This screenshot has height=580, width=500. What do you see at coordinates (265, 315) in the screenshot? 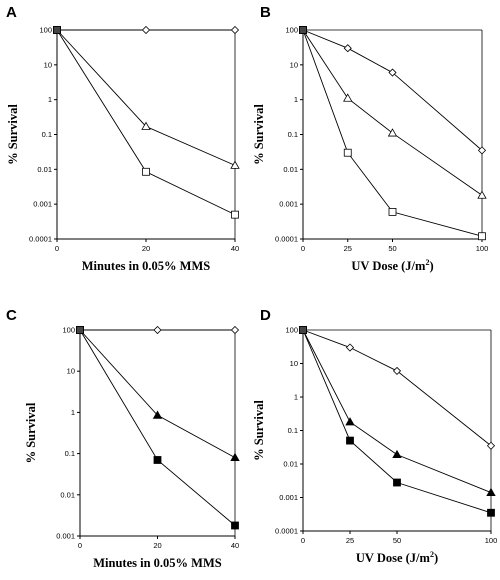
I see `panel-letter: D` at bounding box center [265, 315].